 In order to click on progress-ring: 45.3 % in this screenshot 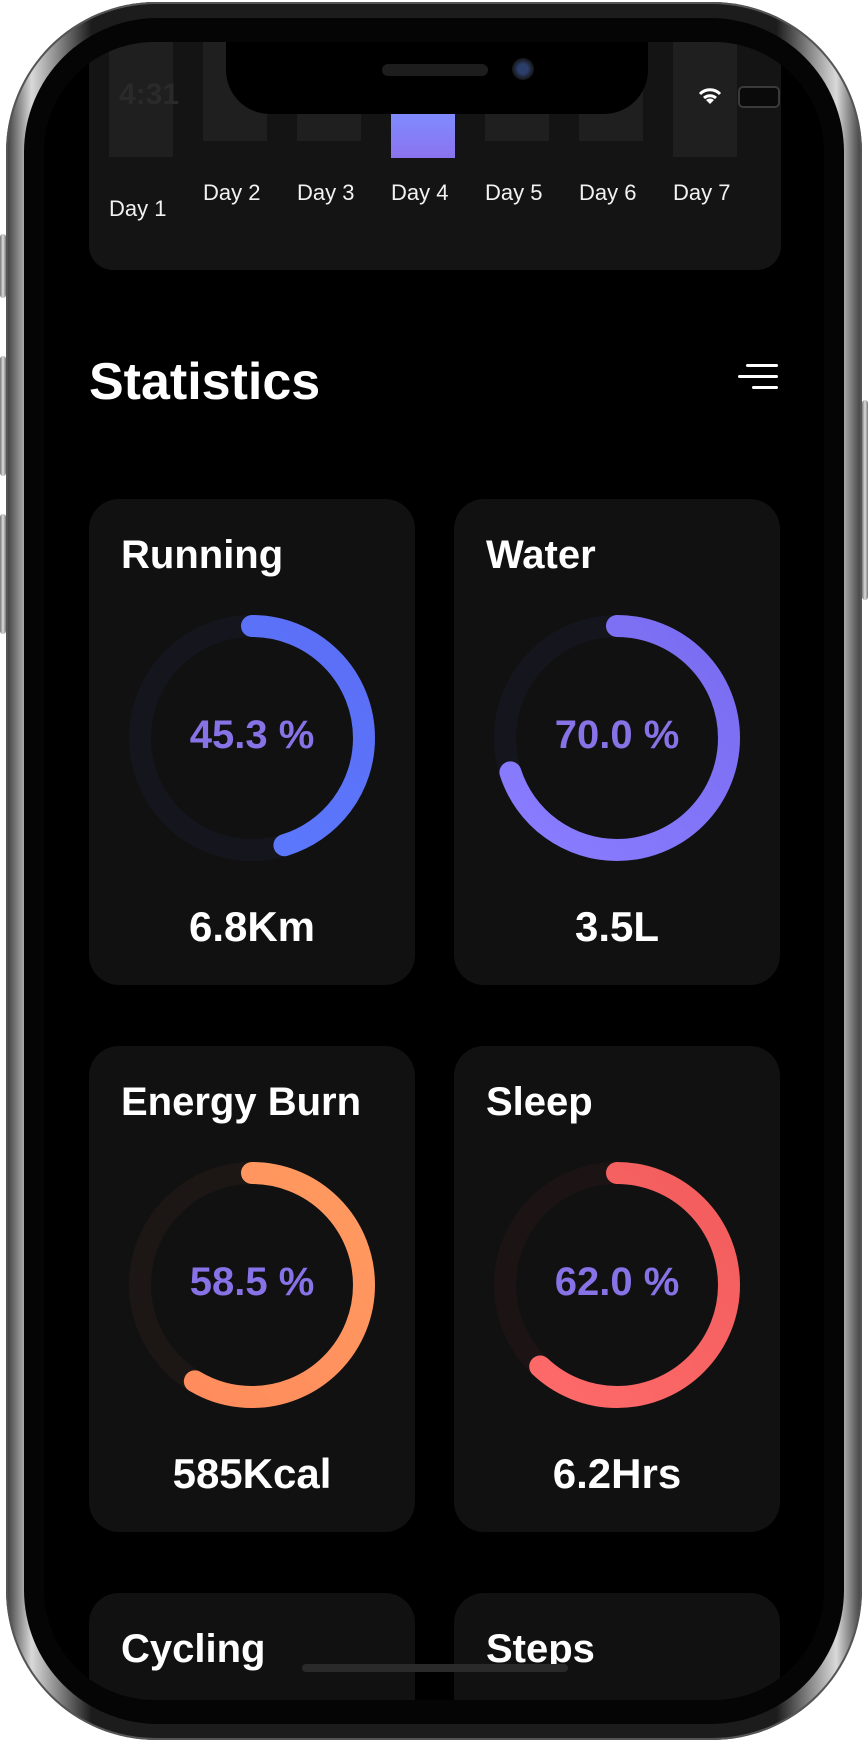, I will do `click(252, 738)`.